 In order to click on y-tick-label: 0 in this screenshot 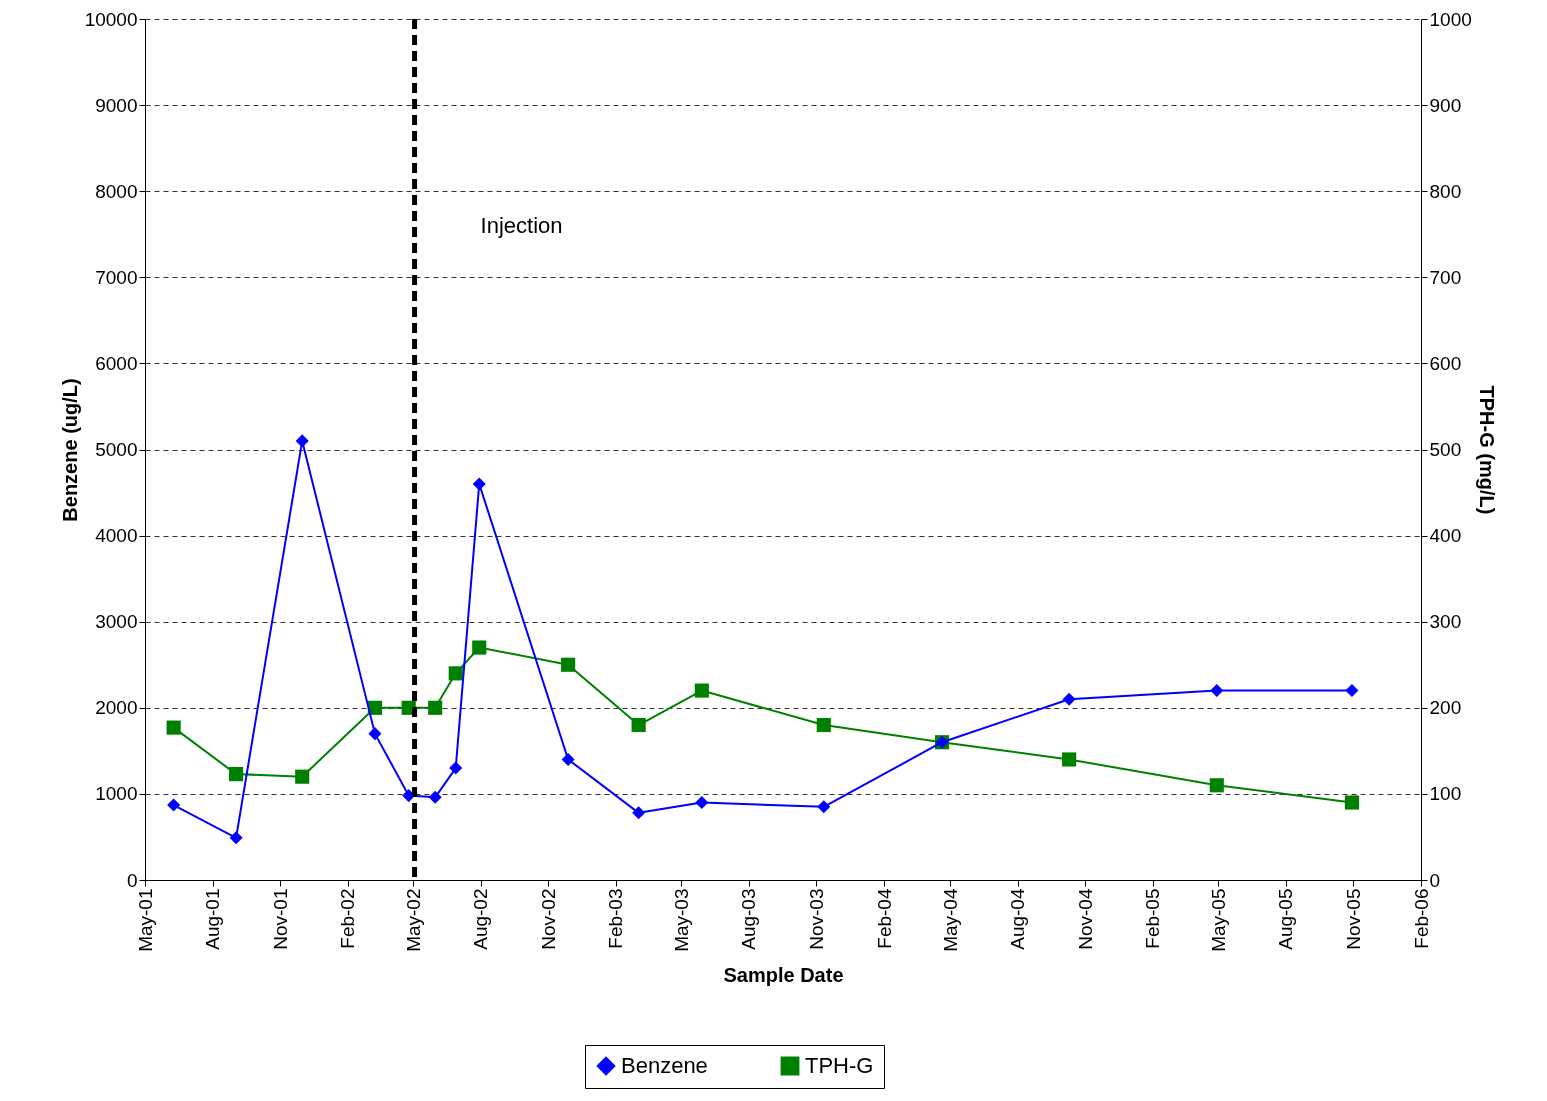, I will do `click(132, 880)`.